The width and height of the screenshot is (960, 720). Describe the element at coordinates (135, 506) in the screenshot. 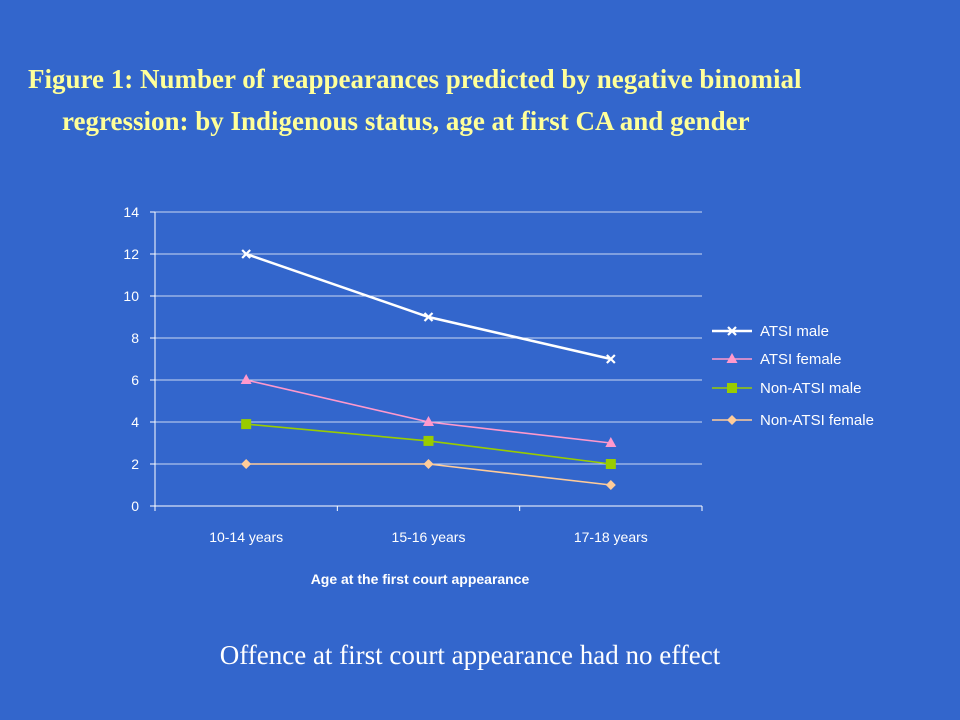

I see `y-tick-label-0: 0` at that location.